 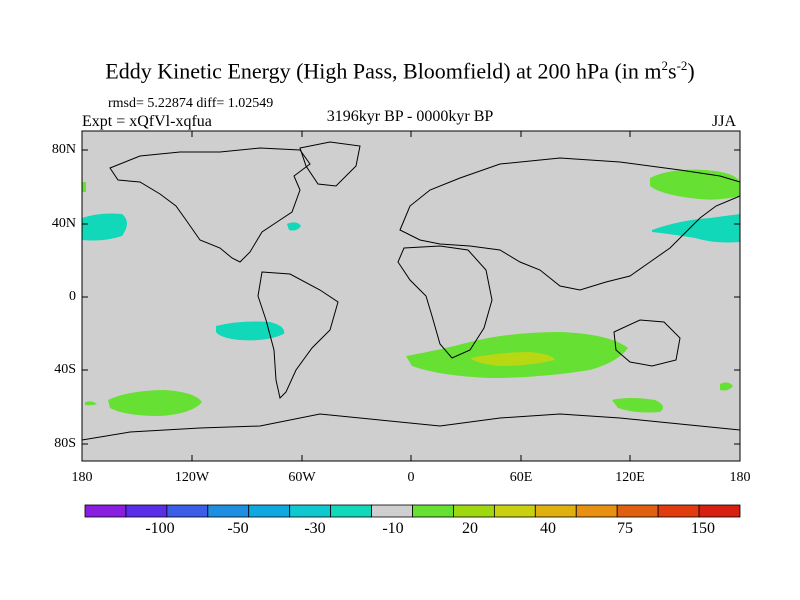 I want to click on colorbar, so click(x=412, y=511).